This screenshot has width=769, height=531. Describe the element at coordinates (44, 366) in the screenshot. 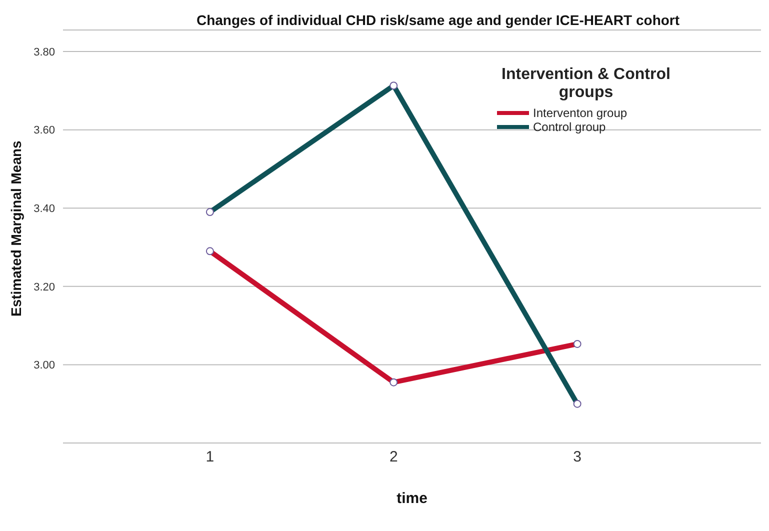

I see `y-tick-label: 3.00` at that location.